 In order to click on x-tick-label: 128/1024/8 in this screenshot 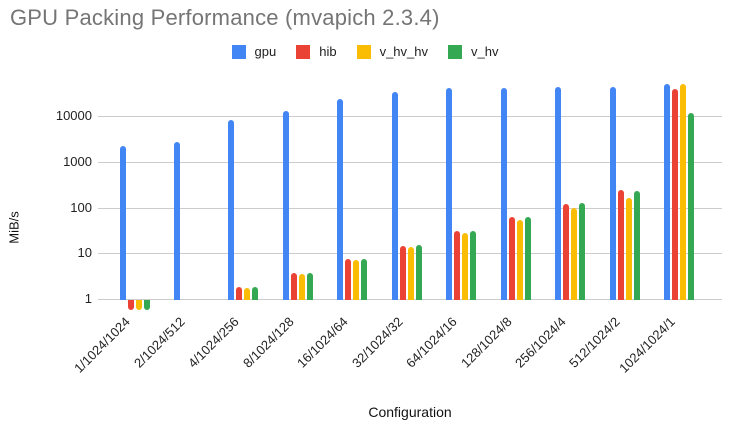, I will do `click(486, 342)`.